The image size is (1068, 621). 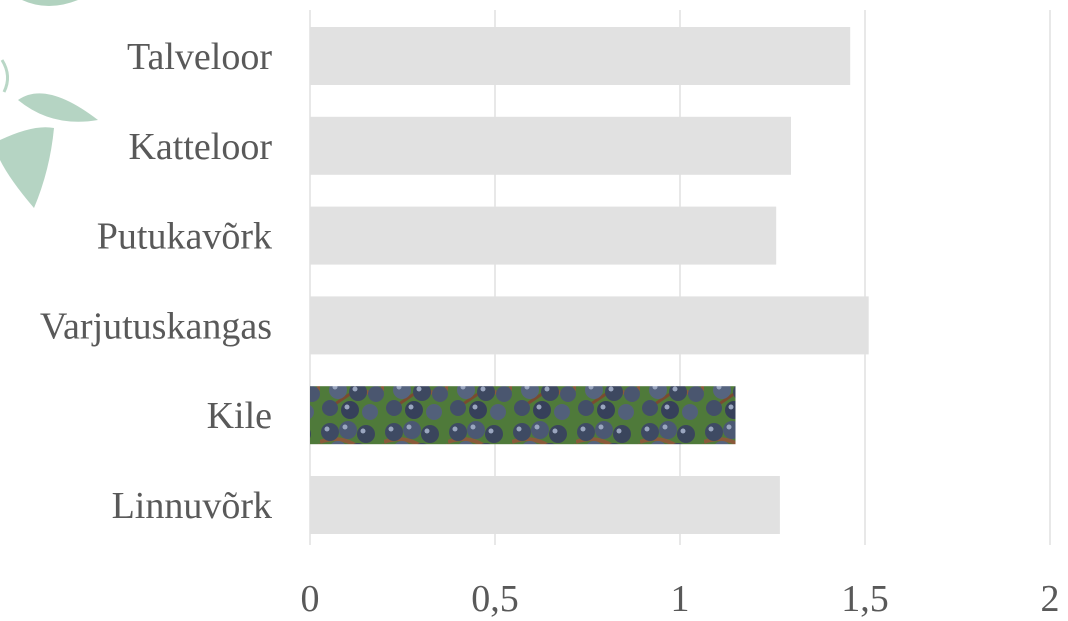 What do you see at coordinates (310, 599) in the screenshot?
I see `x-tick-label: 0` at bounding box center [310, 599].